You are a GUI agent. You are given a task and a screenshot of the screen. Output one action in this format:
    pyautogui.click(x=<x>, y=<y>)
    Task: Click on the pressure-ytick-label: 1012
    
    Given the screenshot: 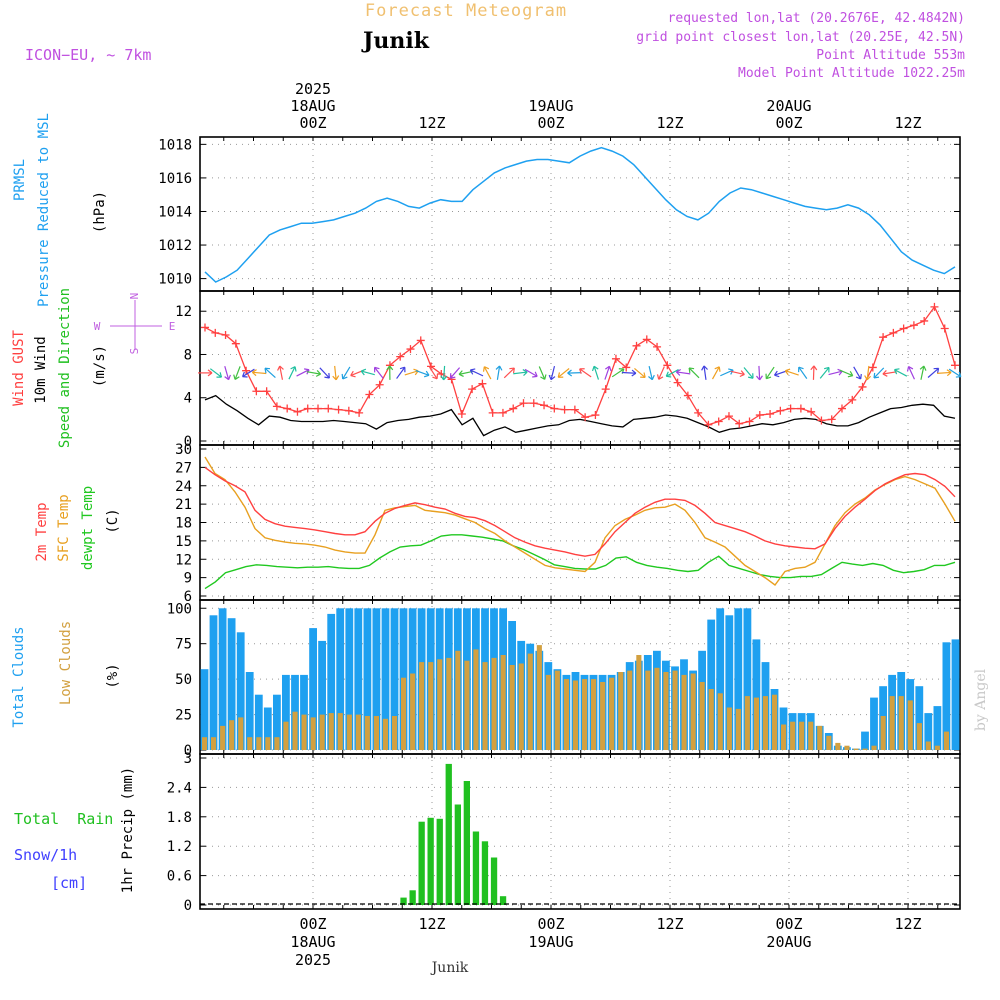 What is the action you would take?
    pyautogui.click(x=175, y=246)
    